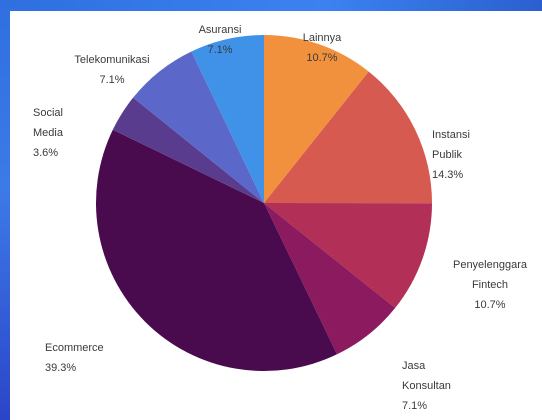 This screenshot has height=420, width=542. Describe the element at coordinates (48, 113) in the screenshot. I see `slice-name: Social` at that location.